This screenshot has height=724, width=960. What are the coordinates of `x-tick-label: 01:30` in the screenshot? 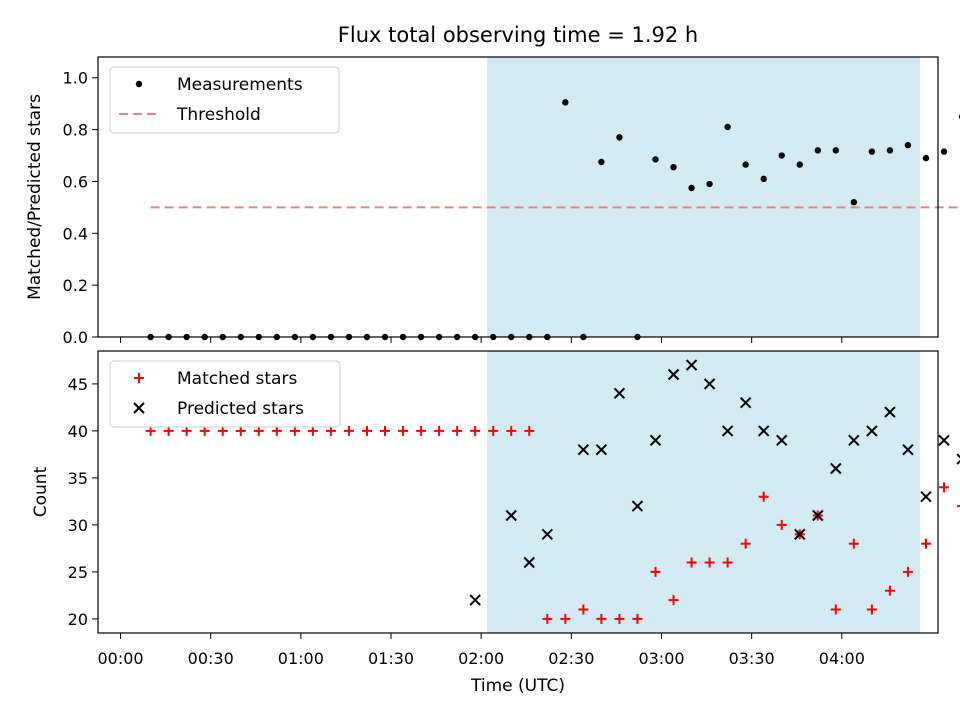 It's located at (391, 658).